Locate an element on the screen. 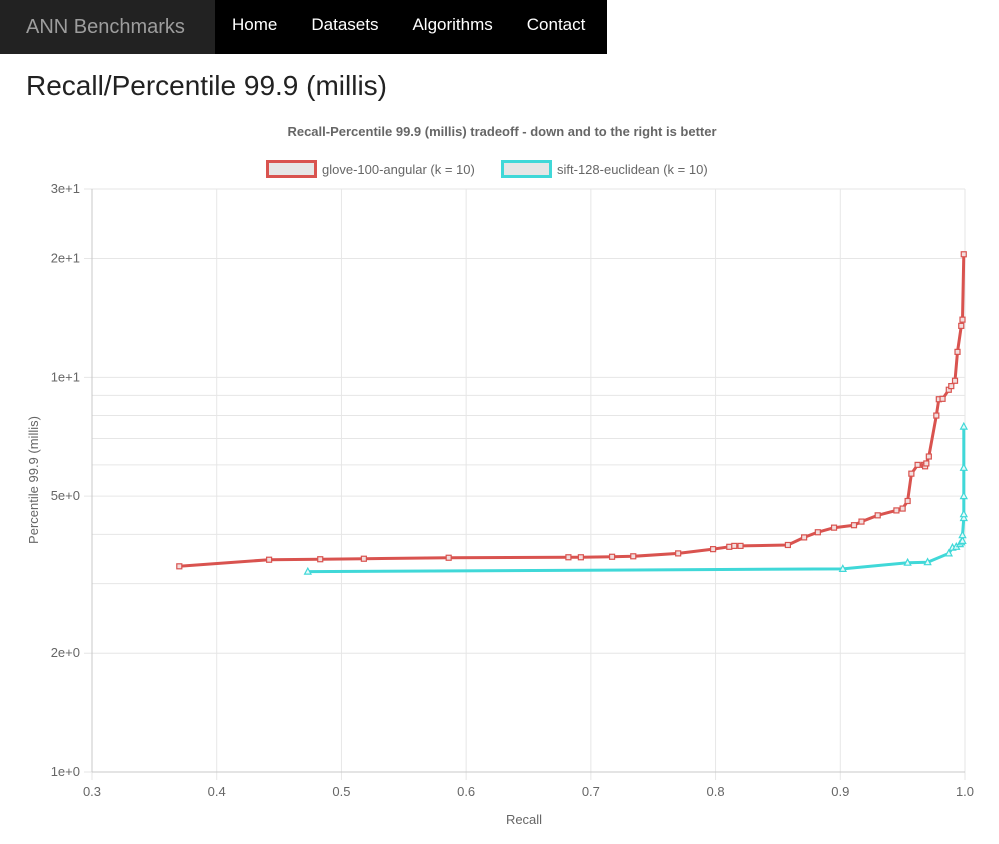  x-tick-label: 1.0 is located at coordinates (965, 791).